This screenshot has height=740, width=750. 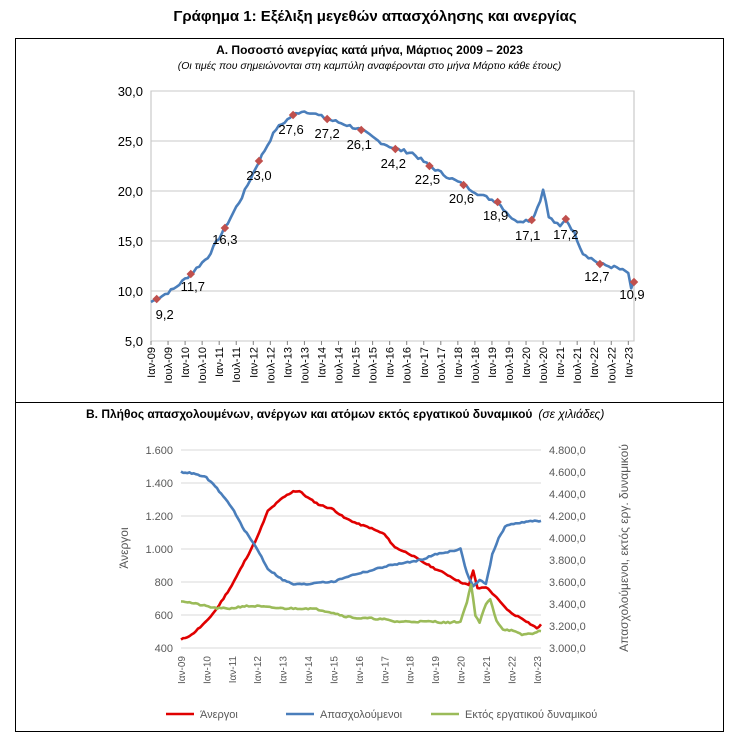 What do you see at coordinates (631, 294) in the screenshot?
I see `chart-a-data-label: 10,9` at bounding box center [631, 294].